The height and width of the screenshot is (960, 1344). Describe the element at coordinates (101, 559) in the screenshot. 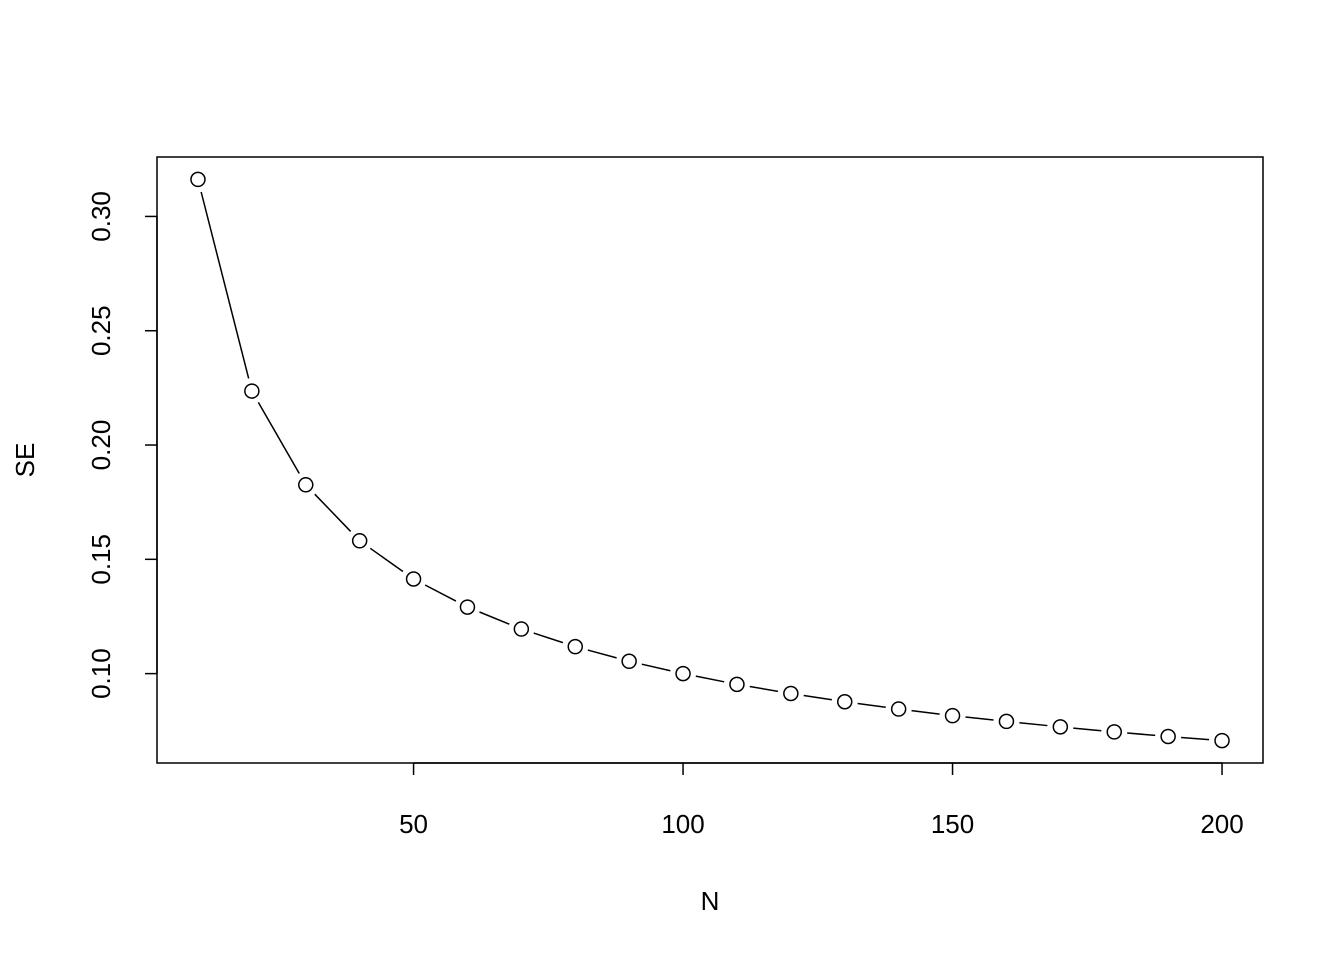

I see `y-tick-label: 0.15` at that location.